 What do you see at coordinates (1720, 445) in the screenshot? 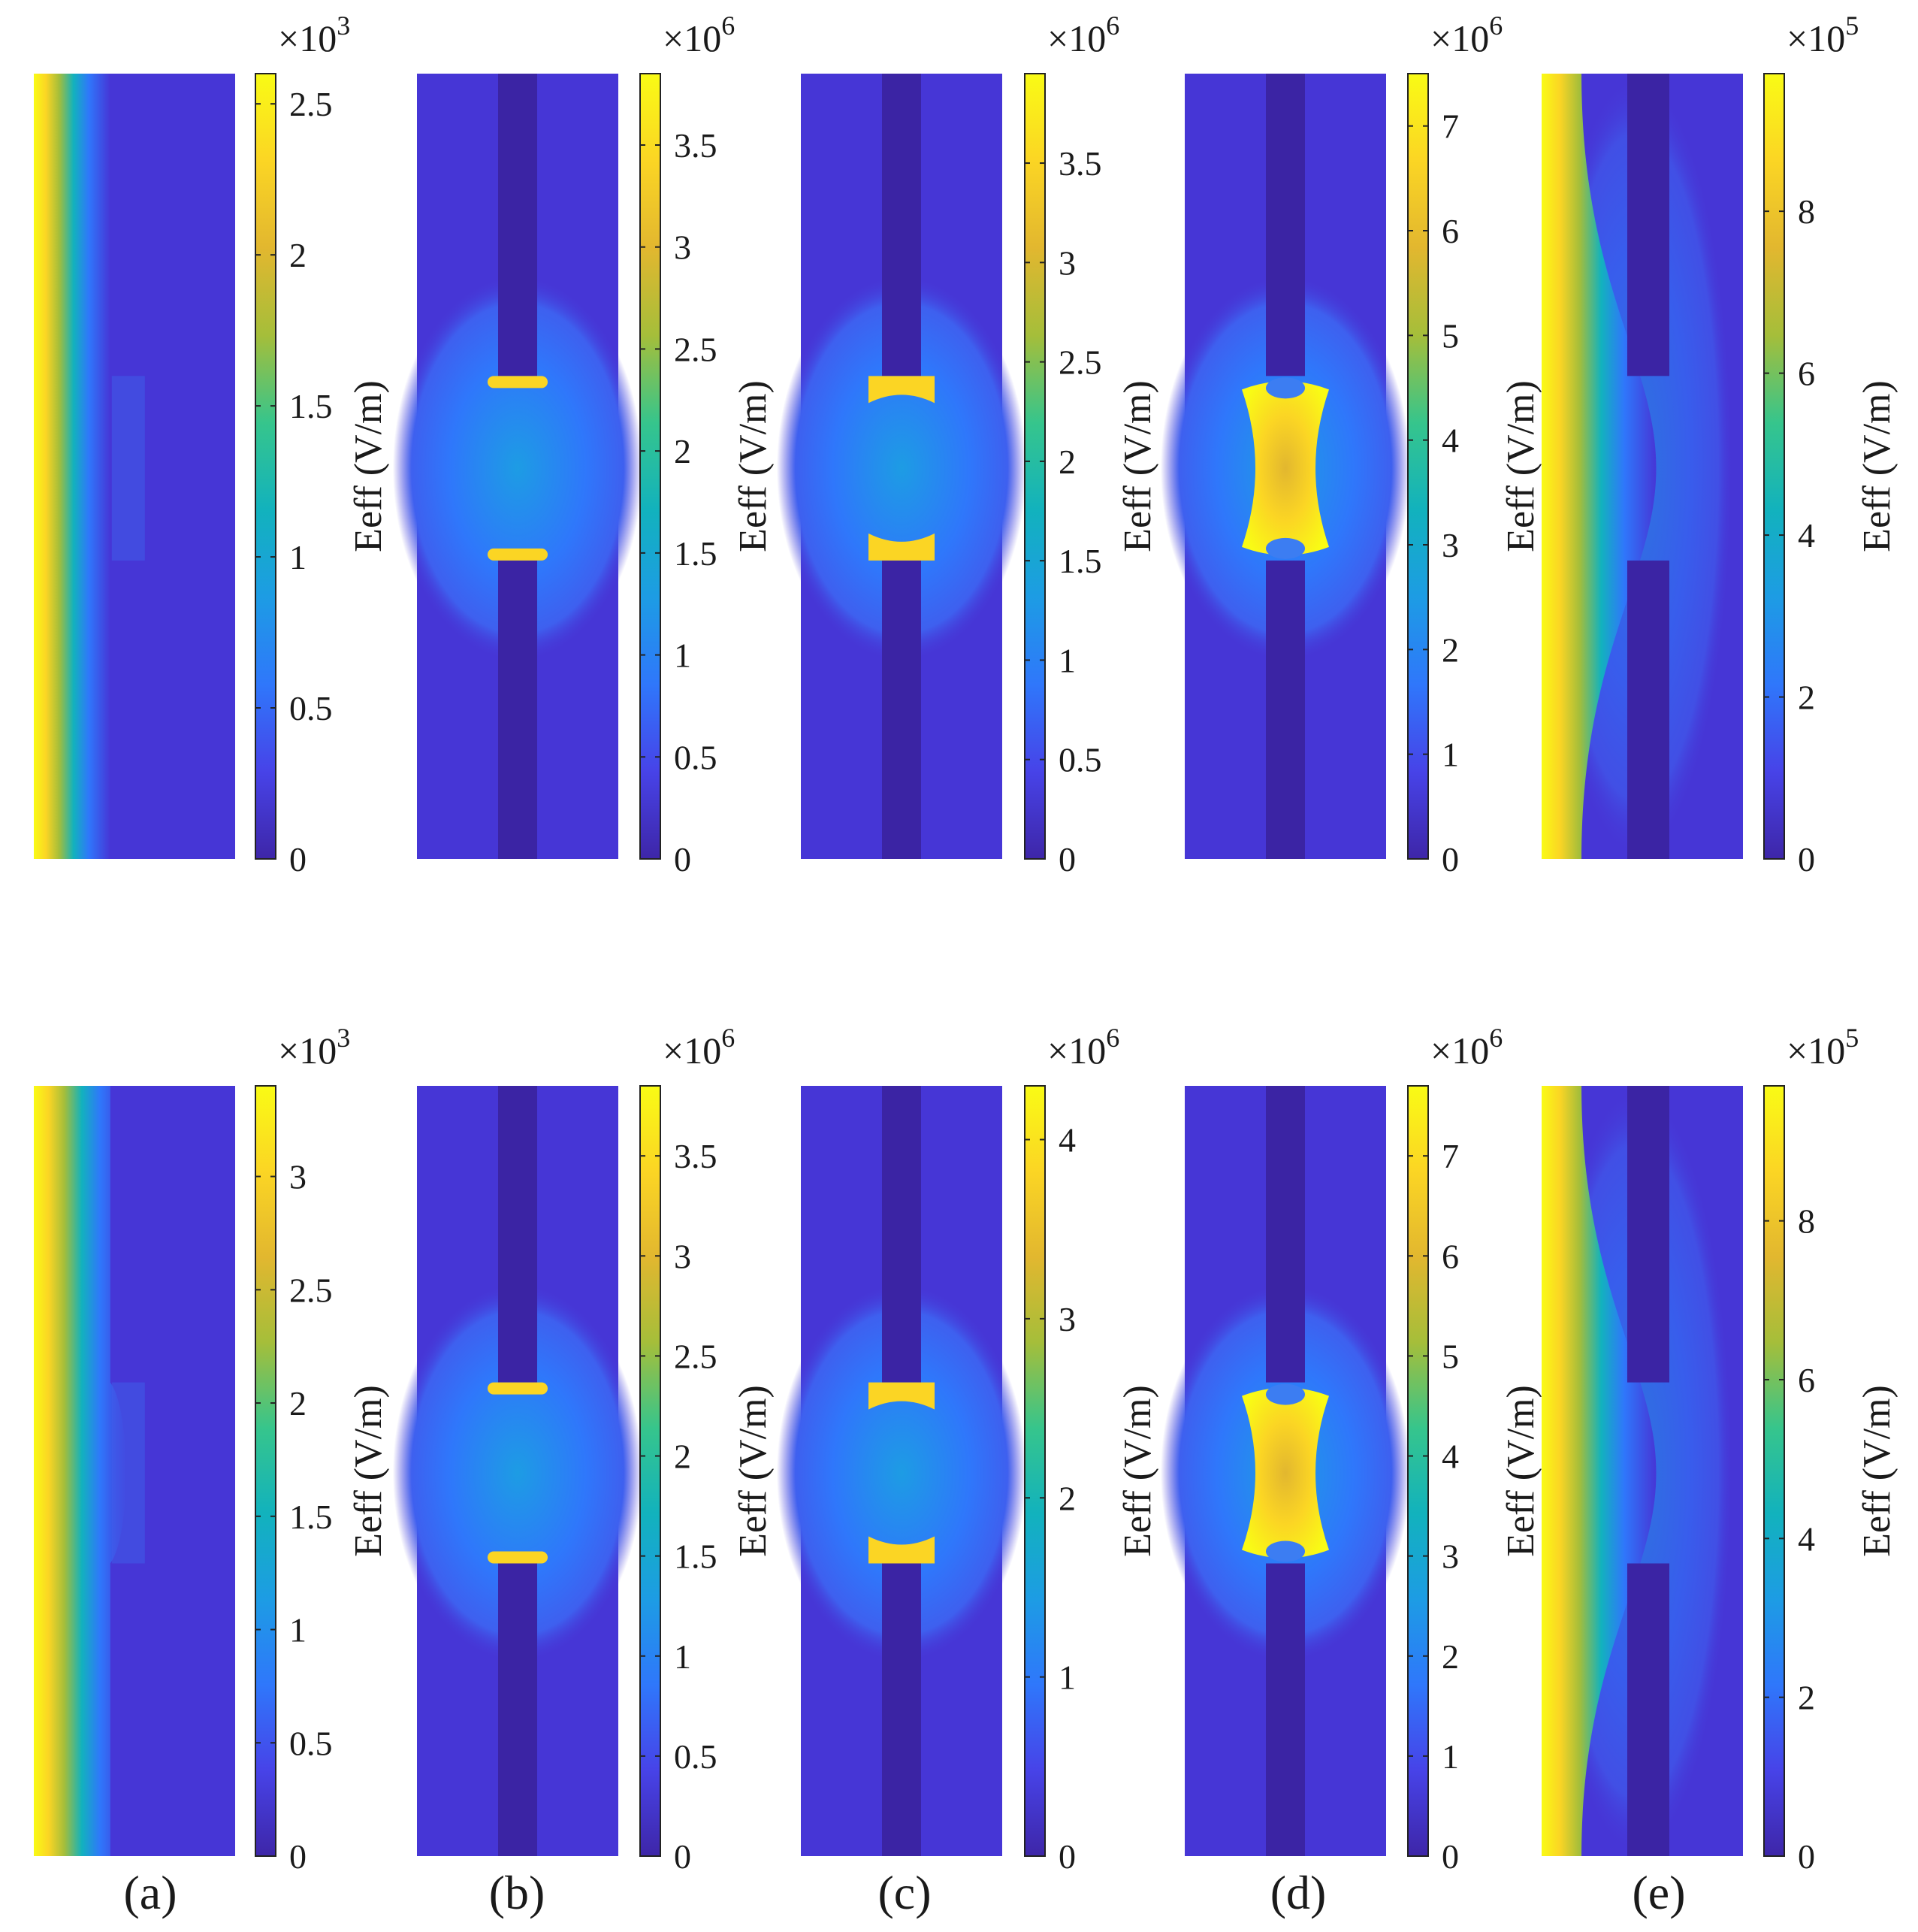
I see `panel-e-top: 0 2 4 6 8 ×10⁵ Eeff (V/m)` at bounding box center [1720, 445].